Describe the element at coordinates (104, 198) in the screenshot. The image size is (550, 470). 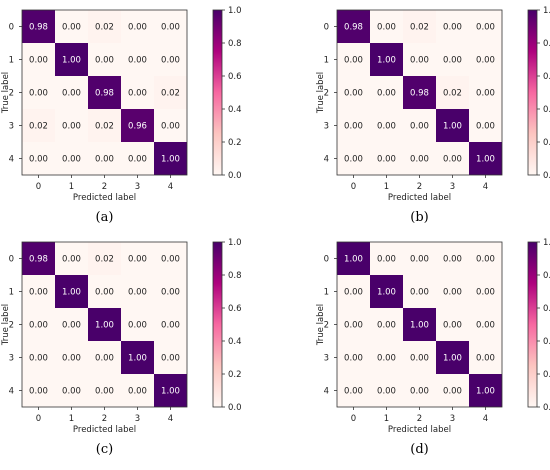
I see `x-axis-title: Predicted label` at that location.